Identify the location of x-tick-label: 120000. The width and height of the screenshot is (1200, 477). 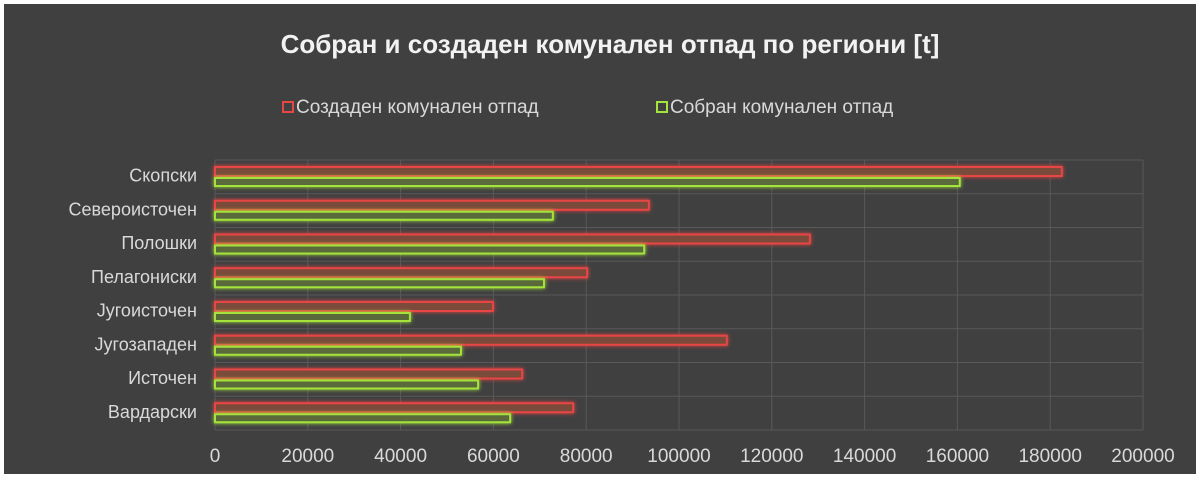
(771, 456).